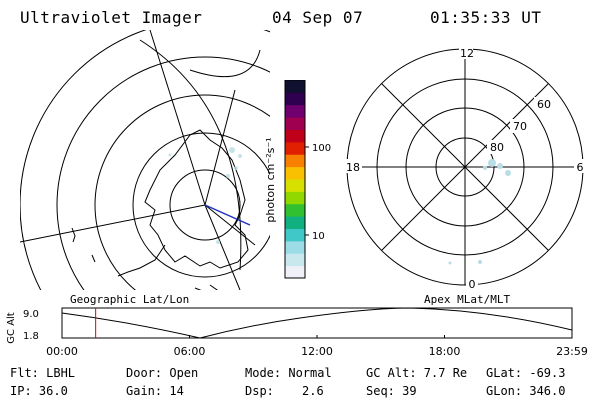 The width and height of the screenshot is (600, 400). I want to click on lat-label-70: 70, so click(520, 126).